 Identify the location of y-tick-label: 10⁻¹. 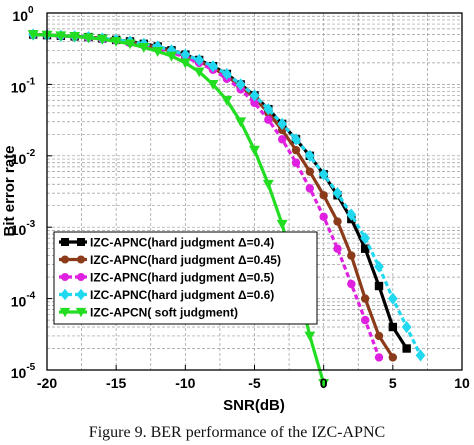
(23, 85).